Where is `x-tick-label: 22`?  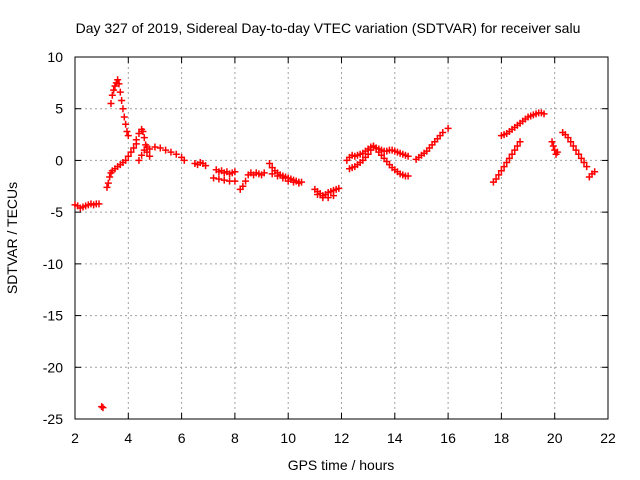 x-tick-label: 22 is located at coordinates (608, 438).